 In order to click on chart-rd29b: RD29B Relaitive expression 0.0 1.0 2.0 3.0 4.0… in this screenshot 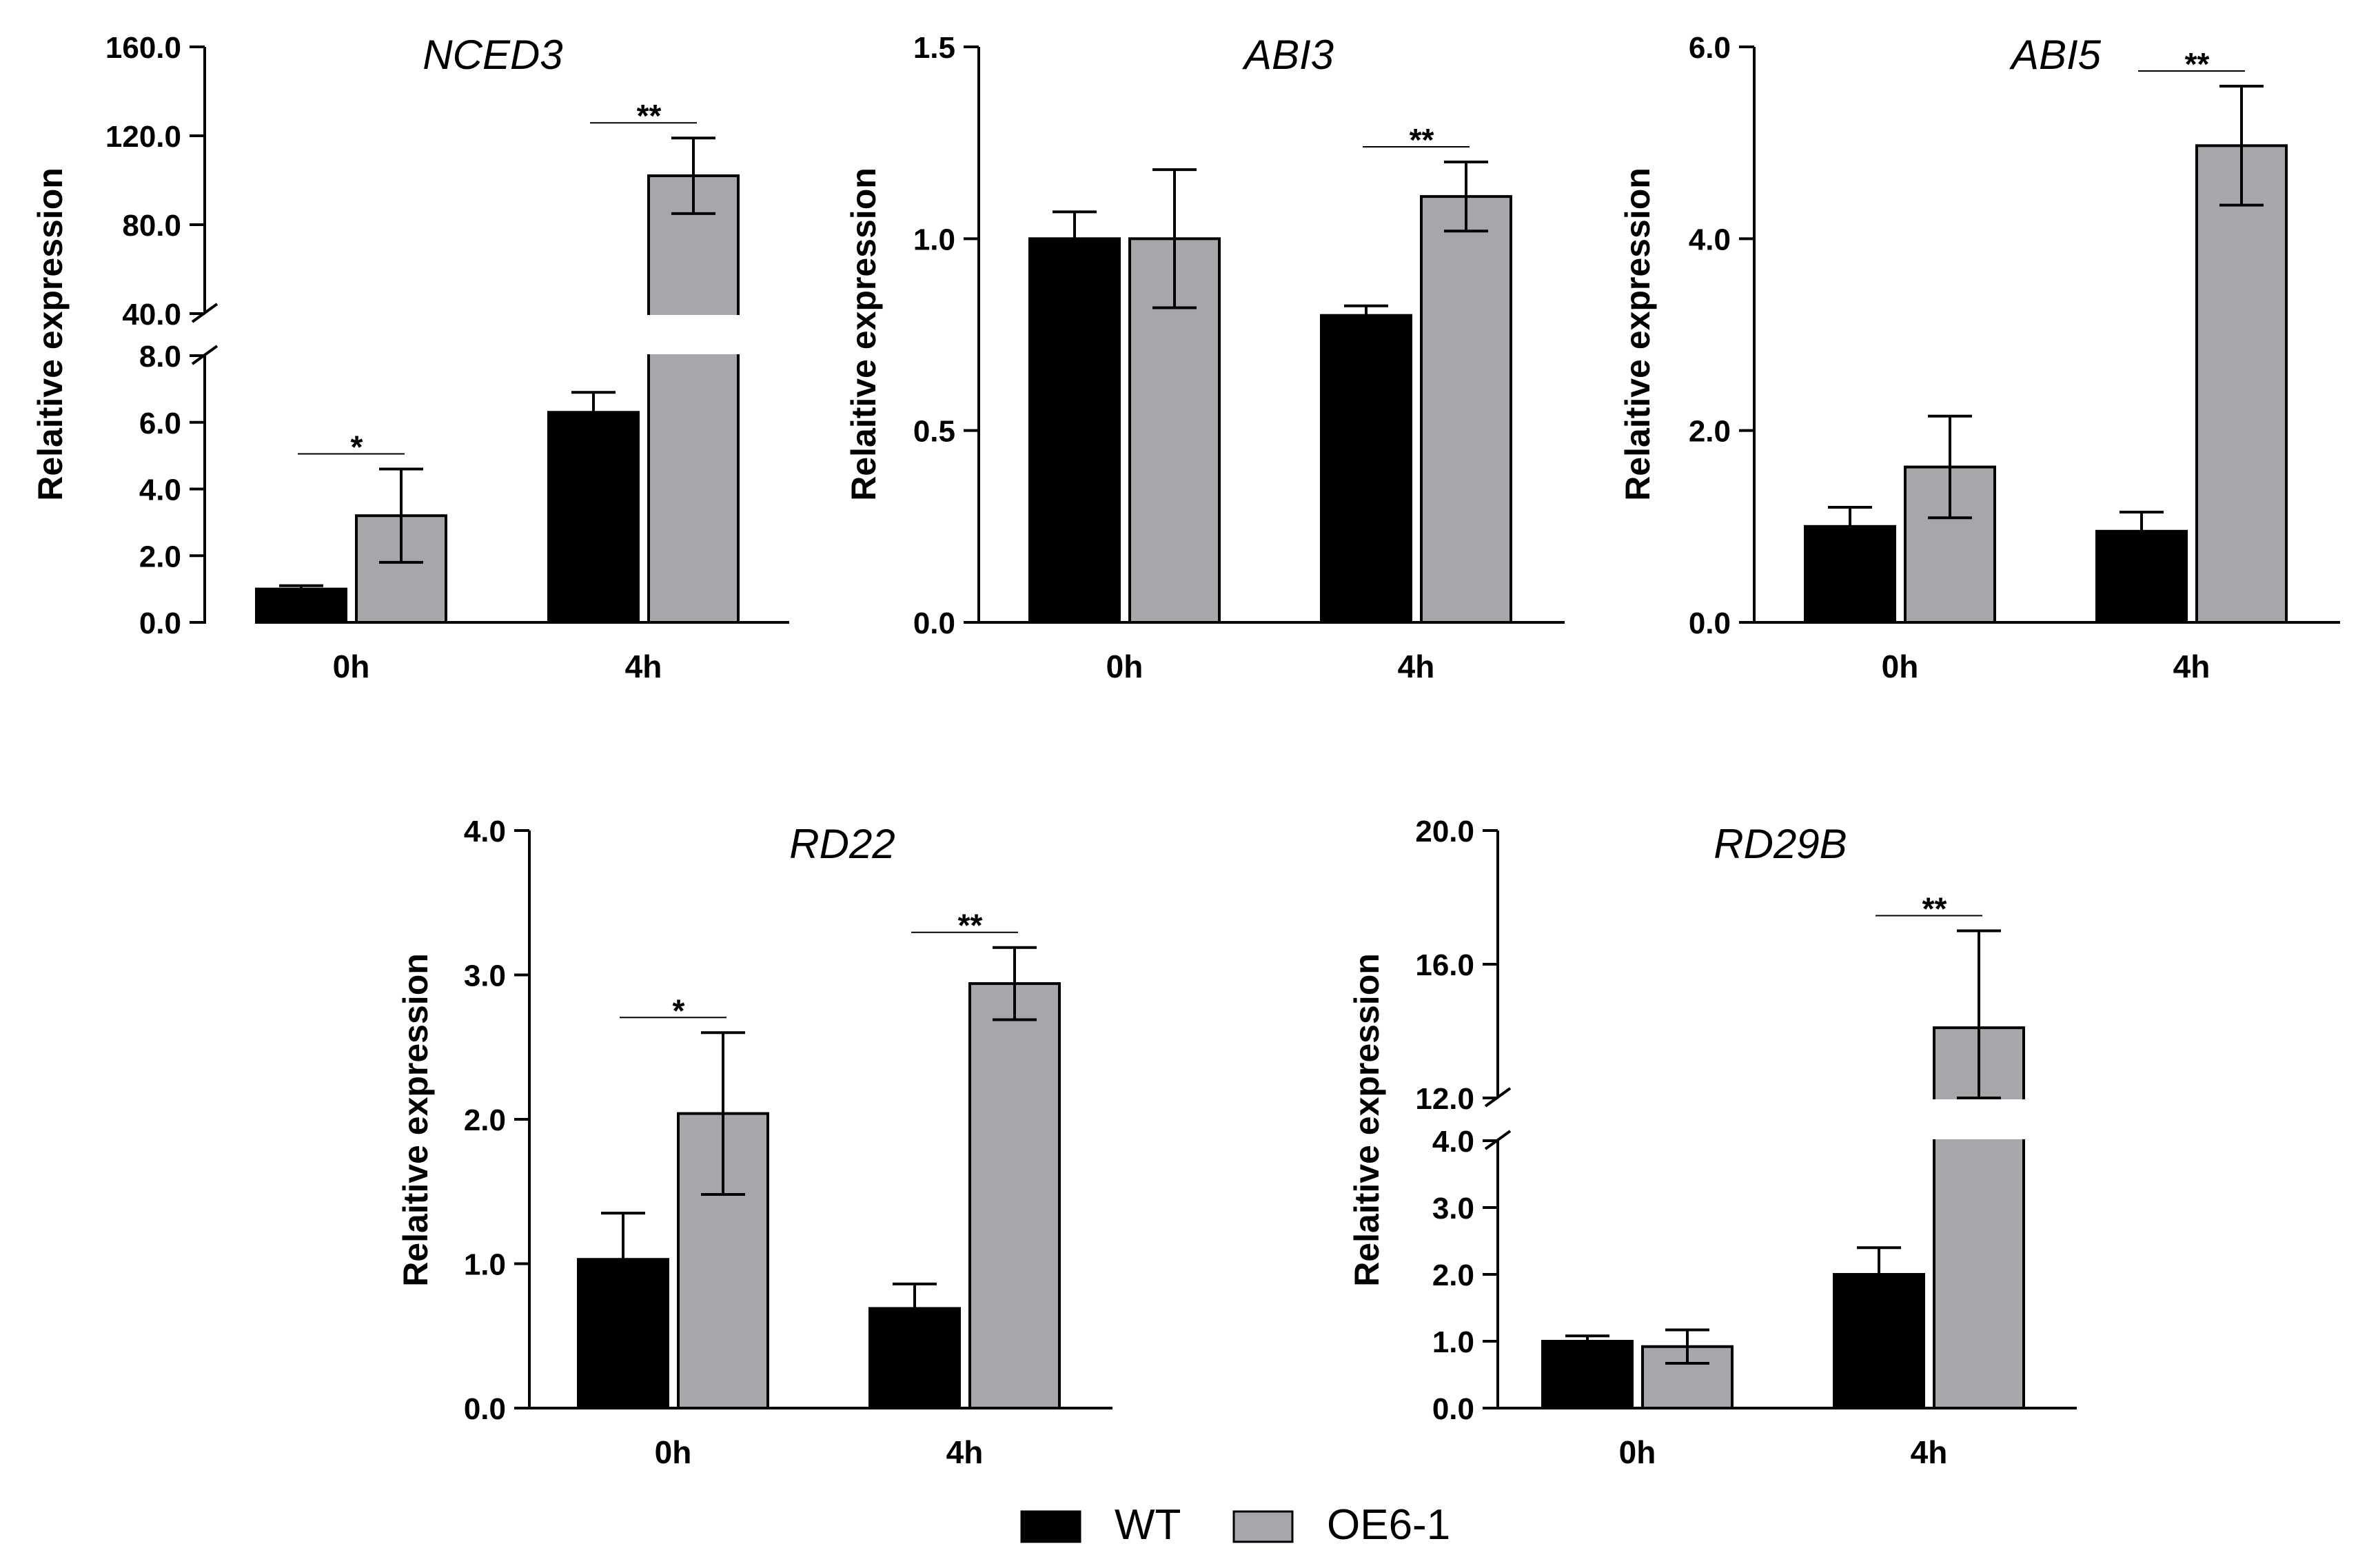, I will do `click(1712, 1142)`.